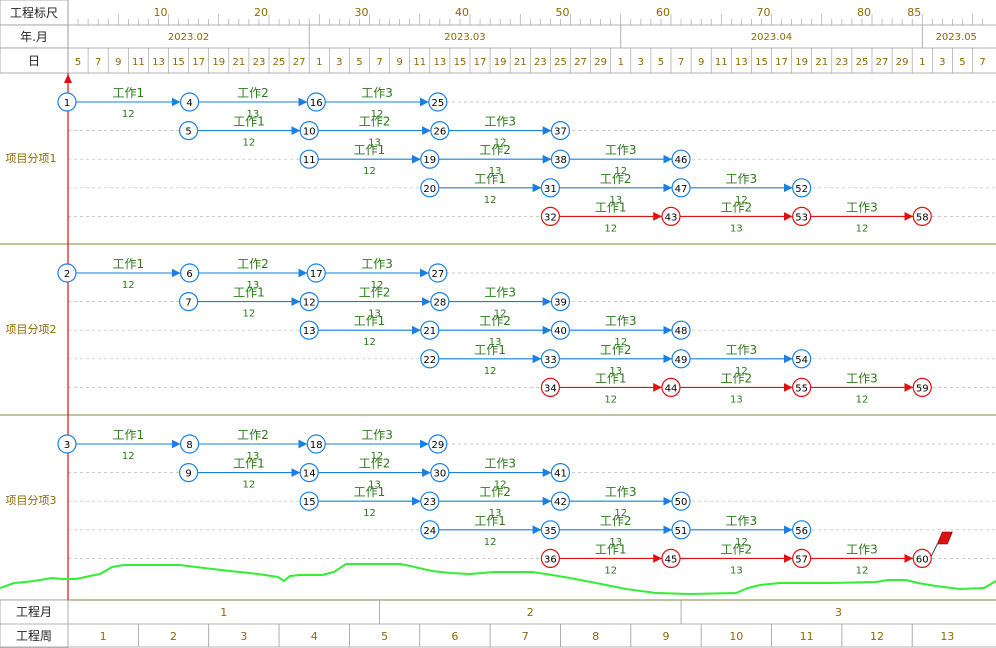 Image resolution: width=996 pixels, height=648 pixels. Describe the element at coordinates (942, 62) in the screenshot. I see `day-label: 3` at that location.